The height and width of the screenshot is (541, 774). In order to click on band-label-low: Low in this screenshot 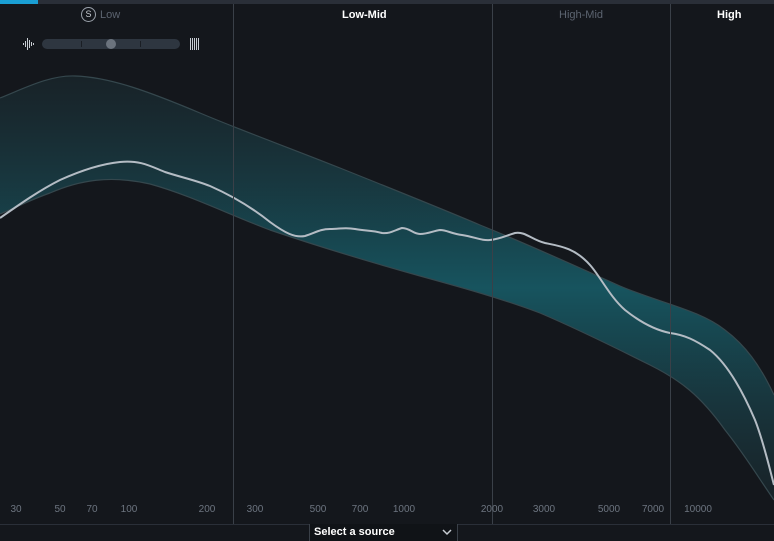, I will do `click(110, 15)`.